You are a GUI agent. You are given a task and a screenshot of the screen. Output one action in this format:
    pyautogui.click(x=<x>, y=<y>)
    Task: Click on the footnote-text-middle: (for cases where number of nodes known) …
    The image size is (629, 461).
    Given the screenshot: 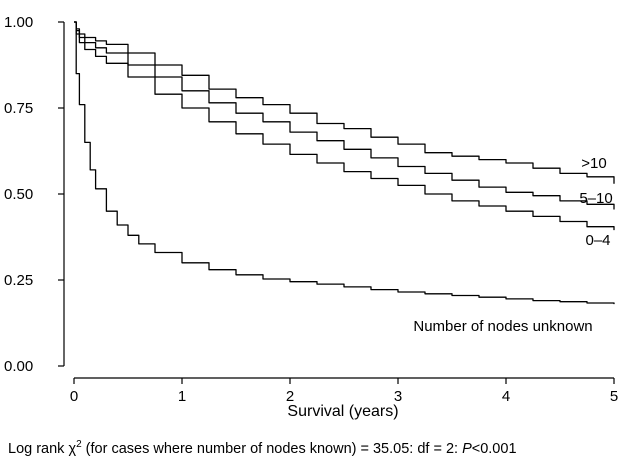 What is the action you would take?
    pyautogui.click(x=272, y=448)
    